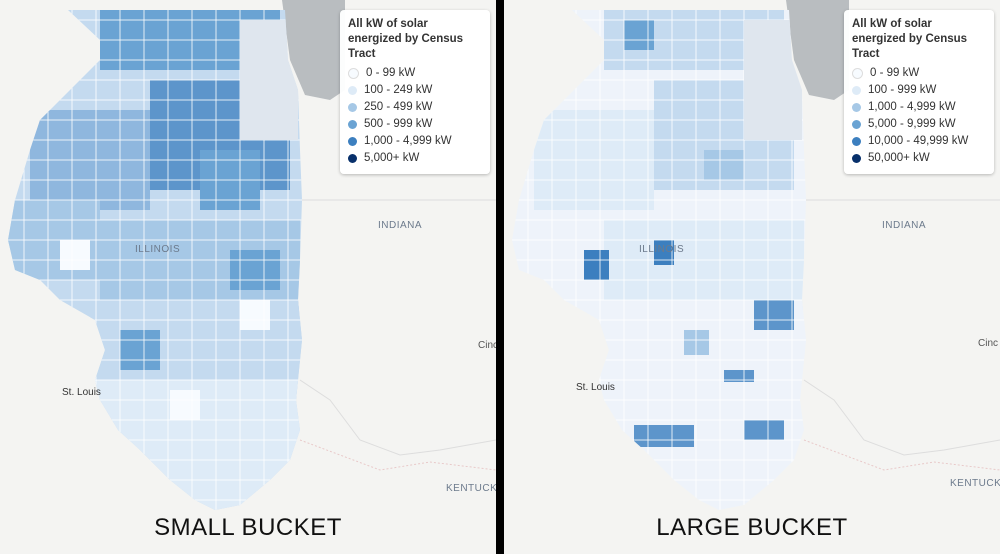 The image size is (1000, 554). What do you see at coordinates (415, 158) in the screenshot?
I see `legend-item: 5,000+ kW` at bounding box center [415, 158].